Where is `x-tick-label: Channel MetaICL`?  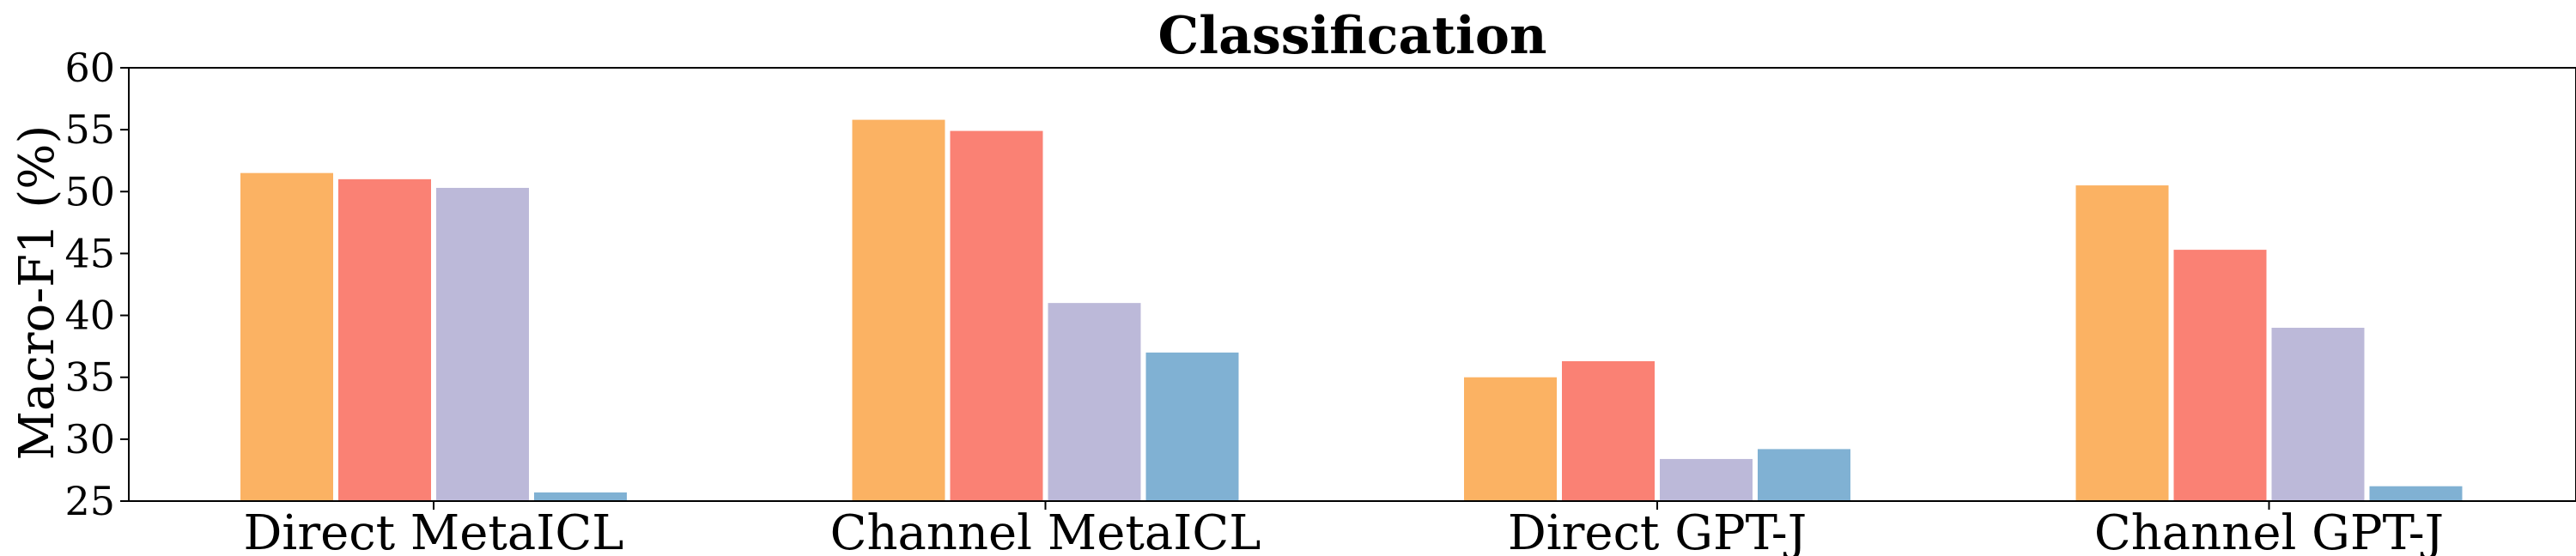
x-tick-label: Channel MetaICL is located at coordinates (1045, 531).